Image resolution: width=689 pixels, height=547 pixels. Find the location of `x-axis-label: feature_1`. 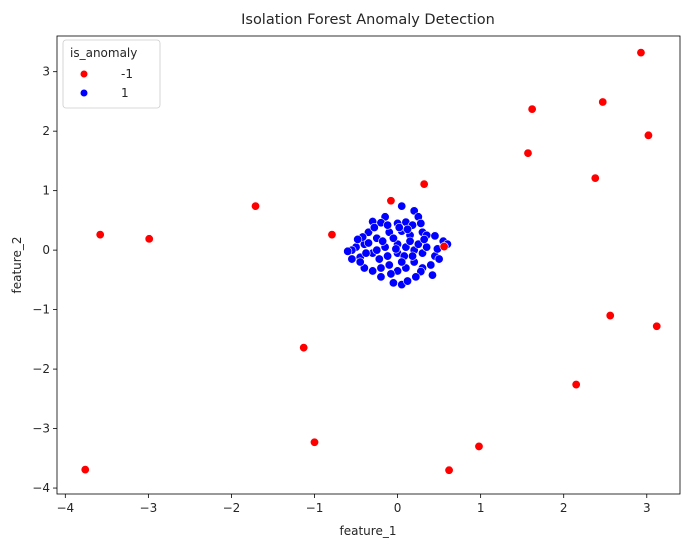

x-axis-label: feature_1 is located at coordinates (368, 531).